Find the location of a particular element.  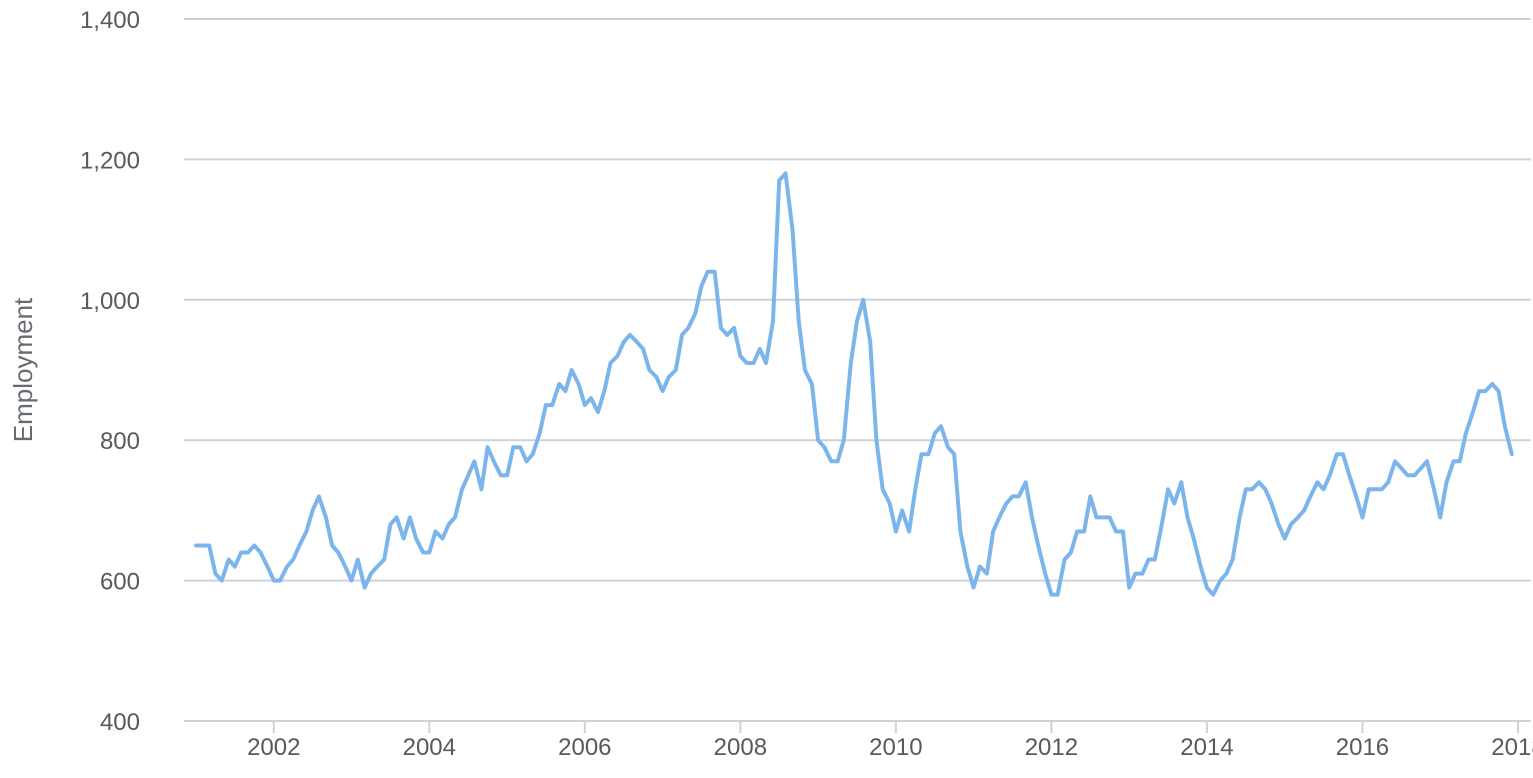

y-tick-label: 800 is located at coordinates (120, 441).